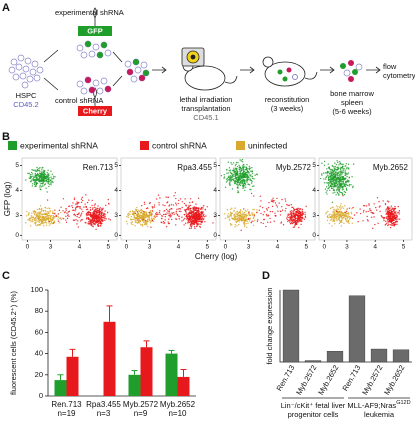 This screenshot has width=415, height=424. What do you see at coordinates (404, 247) in the screenshot?
I see `x-tick-label: 5` at bounding box center [404, 247].